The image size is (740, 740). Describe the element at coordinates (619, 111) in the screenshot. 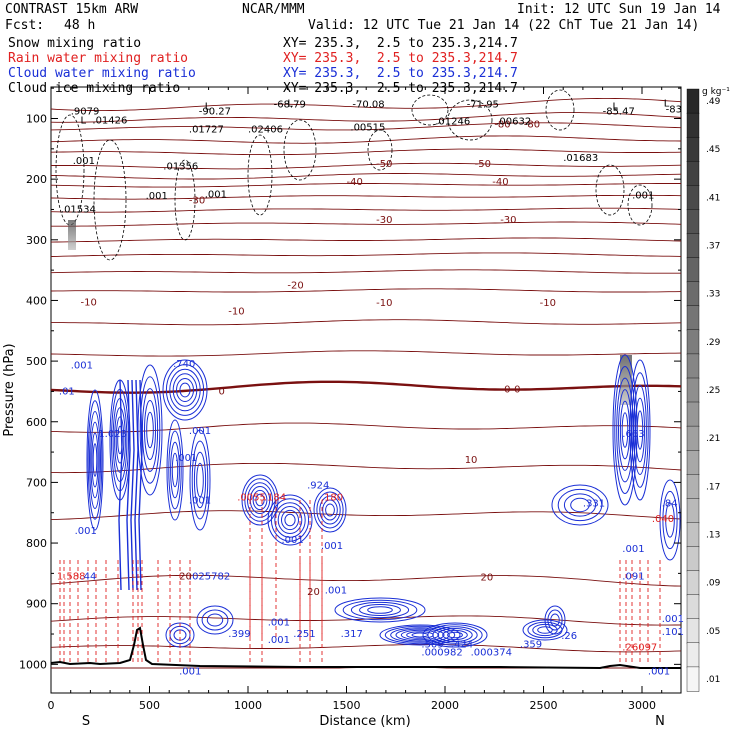

I see `extremum-label: -85.47` at that location.